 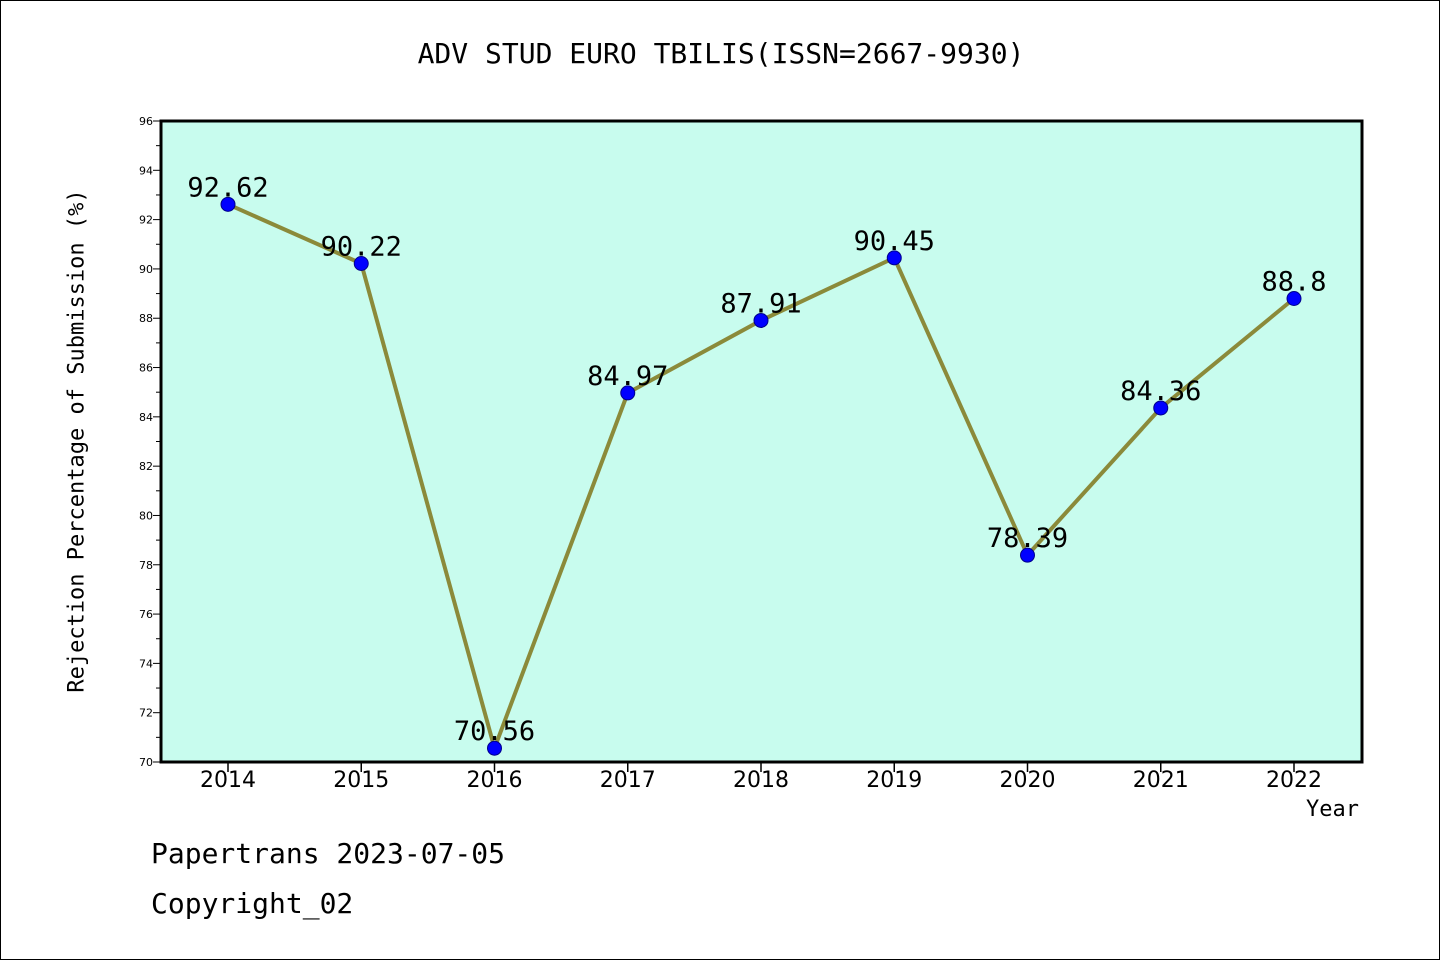 I want to click on y-tick-label: 90, so click(x=146, y=269).